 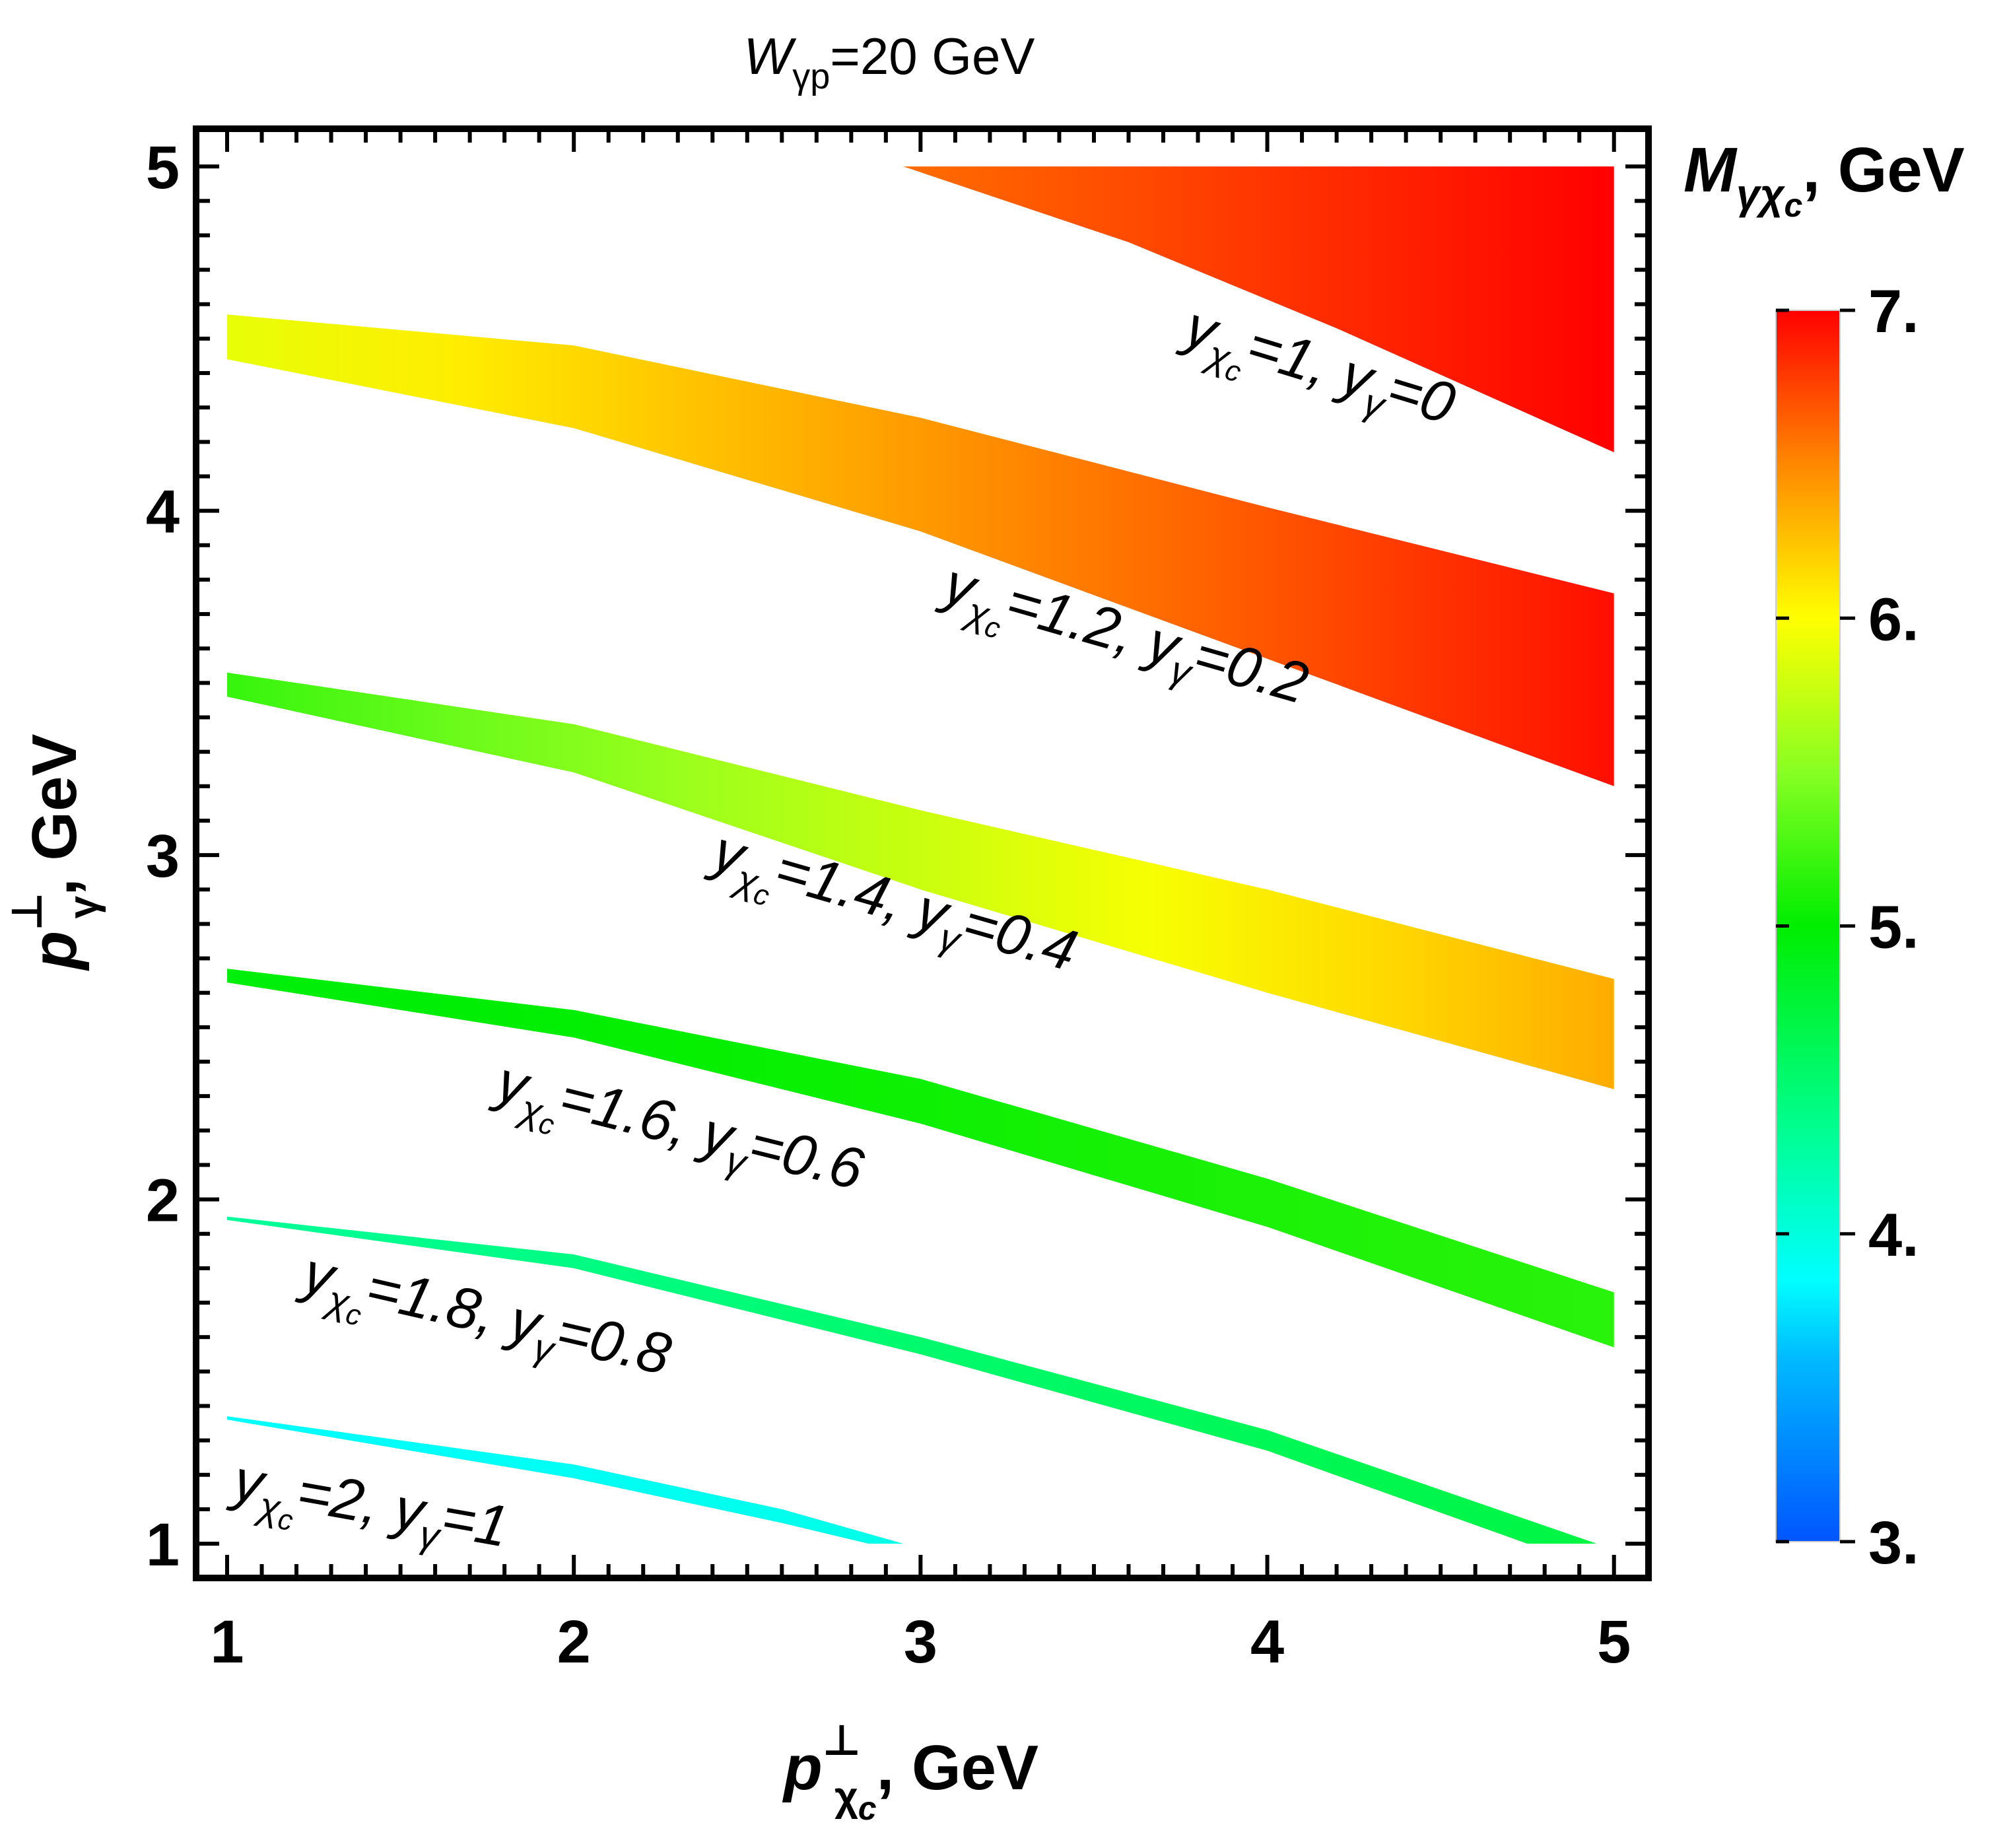 I want to click on y-axis-title-rest: , GeV, so click(x=55, y=814).